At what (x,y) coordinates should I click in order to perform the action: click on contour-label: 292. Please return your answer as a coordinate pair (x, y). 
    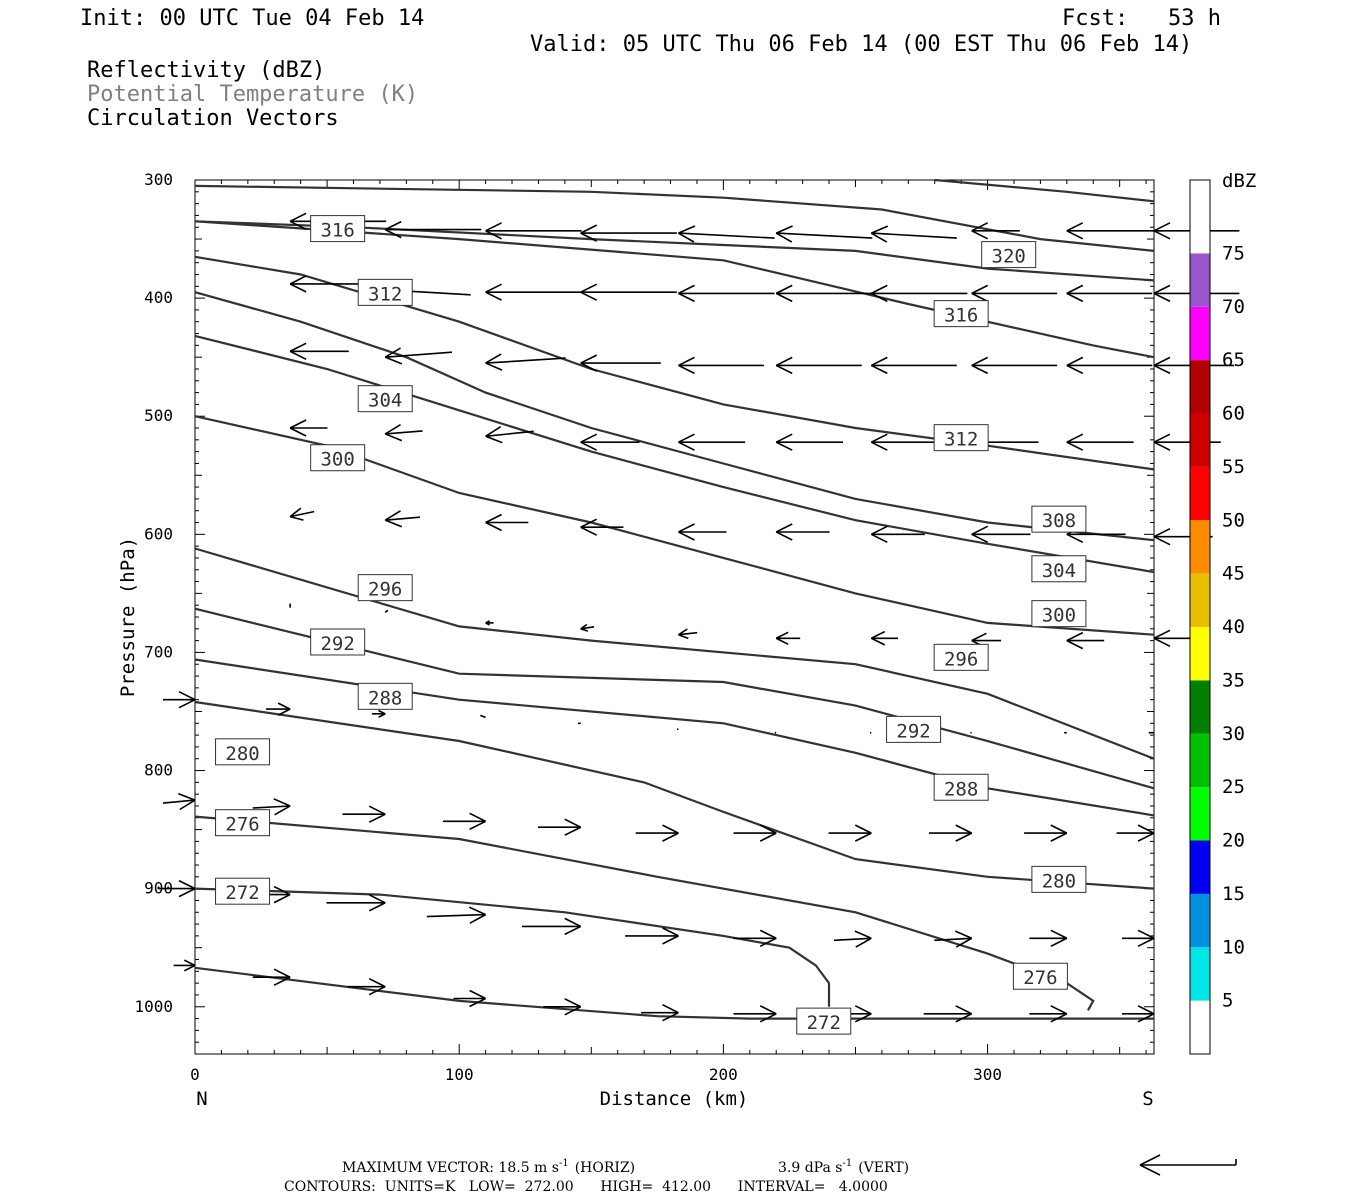
    Looking at the image, I should click on (914, 729).